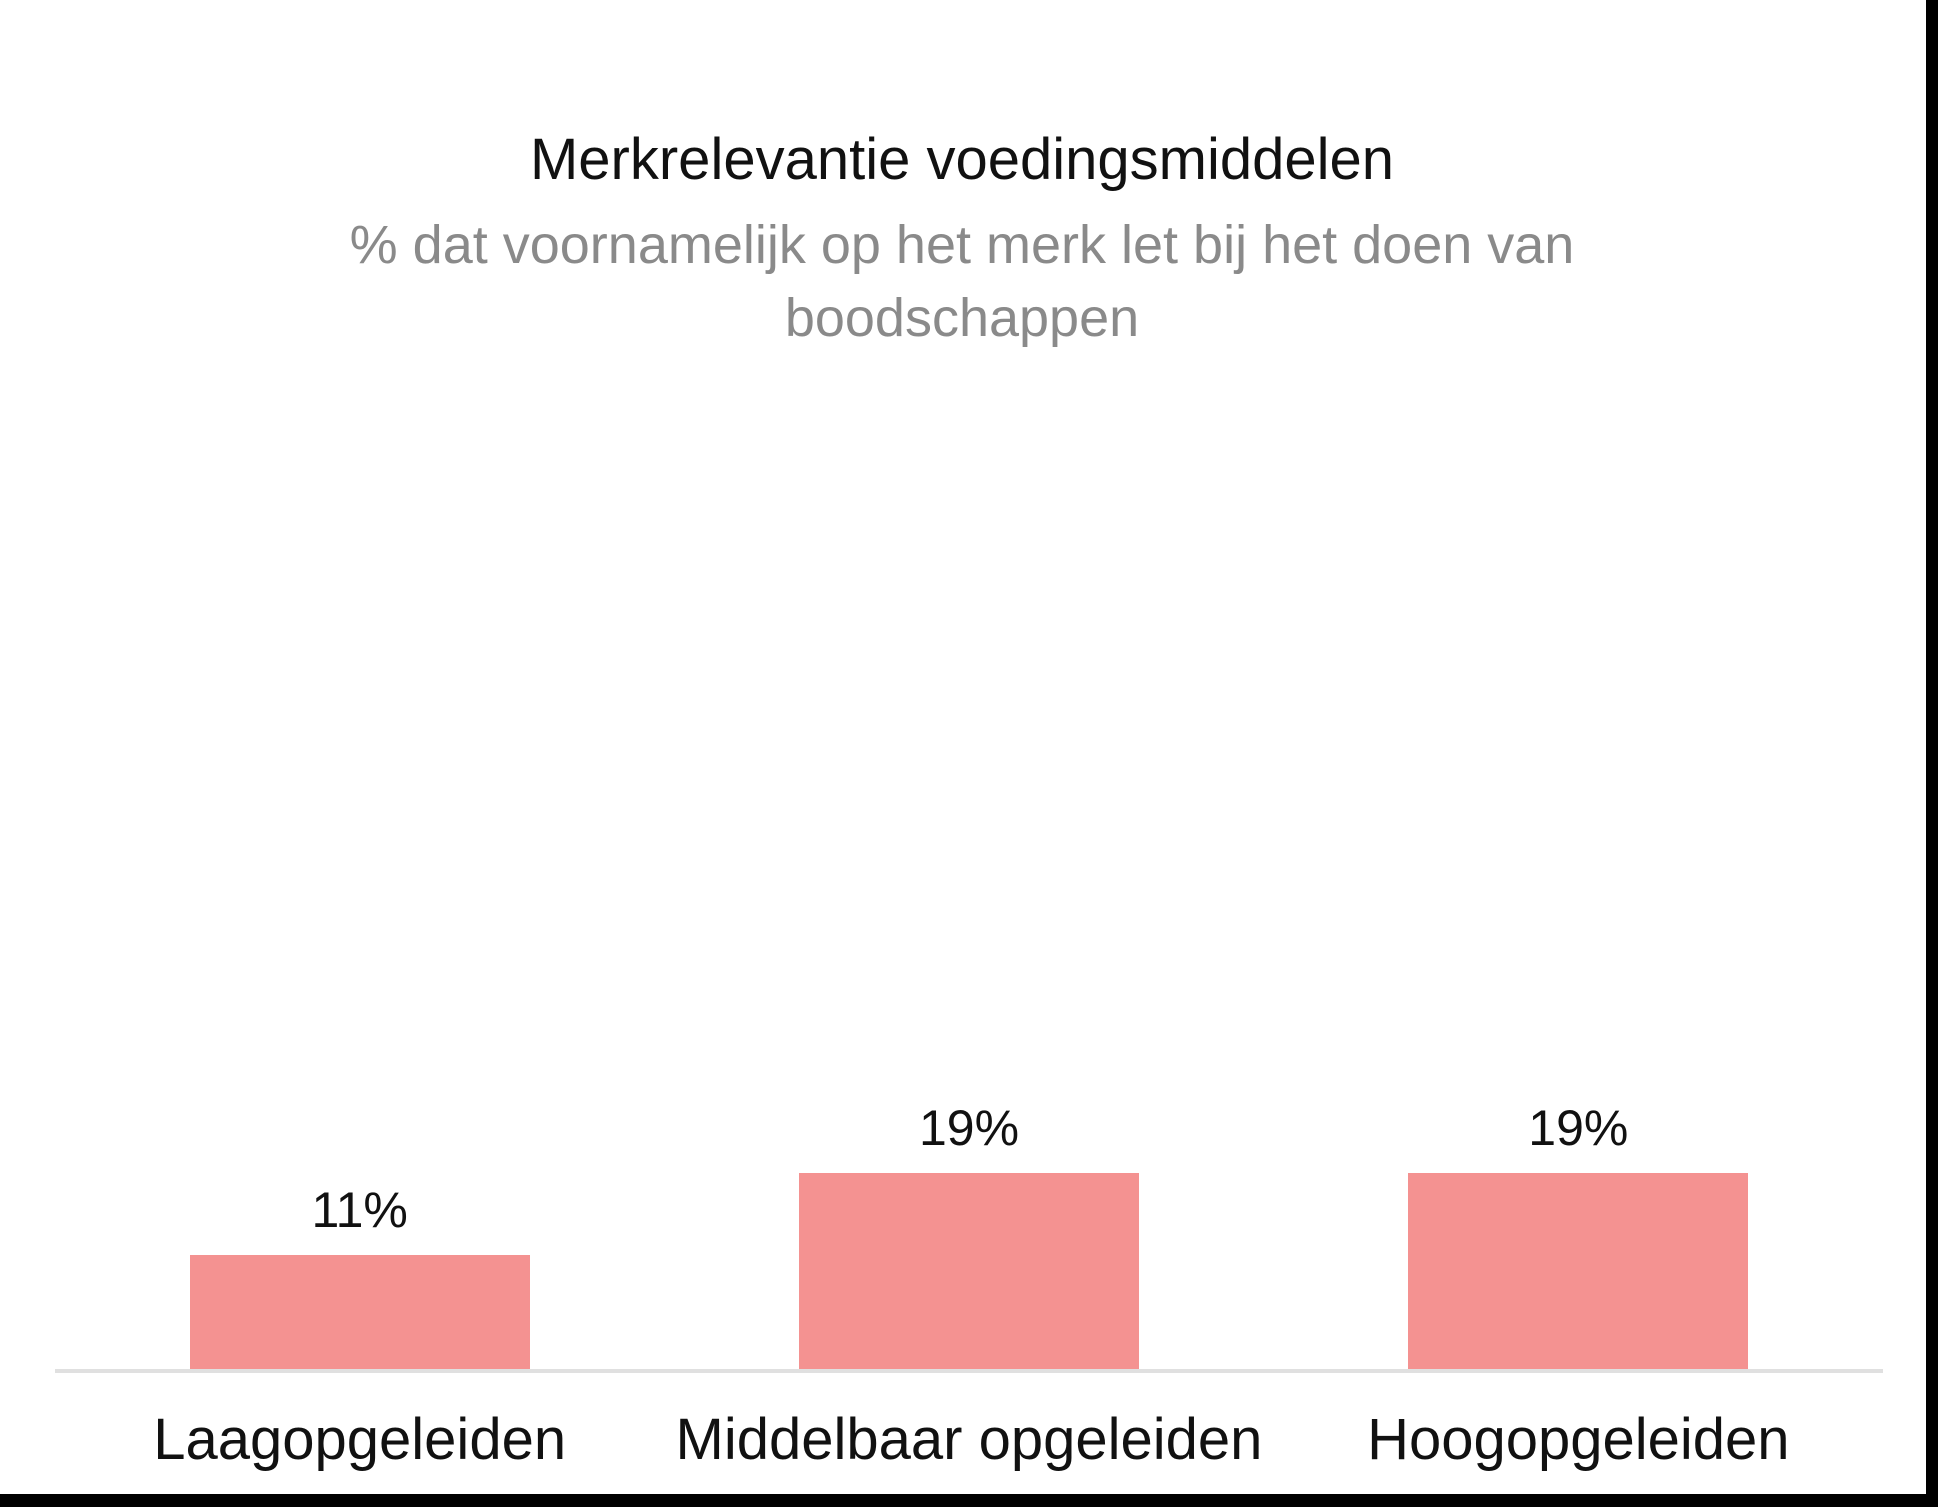 Image resolution: width=1938 pixels, height=1507 pixels. Describe the element at coordinates (360, 1439) in the screenshot. I see `category-label: Laagopgeleiden` at that location.